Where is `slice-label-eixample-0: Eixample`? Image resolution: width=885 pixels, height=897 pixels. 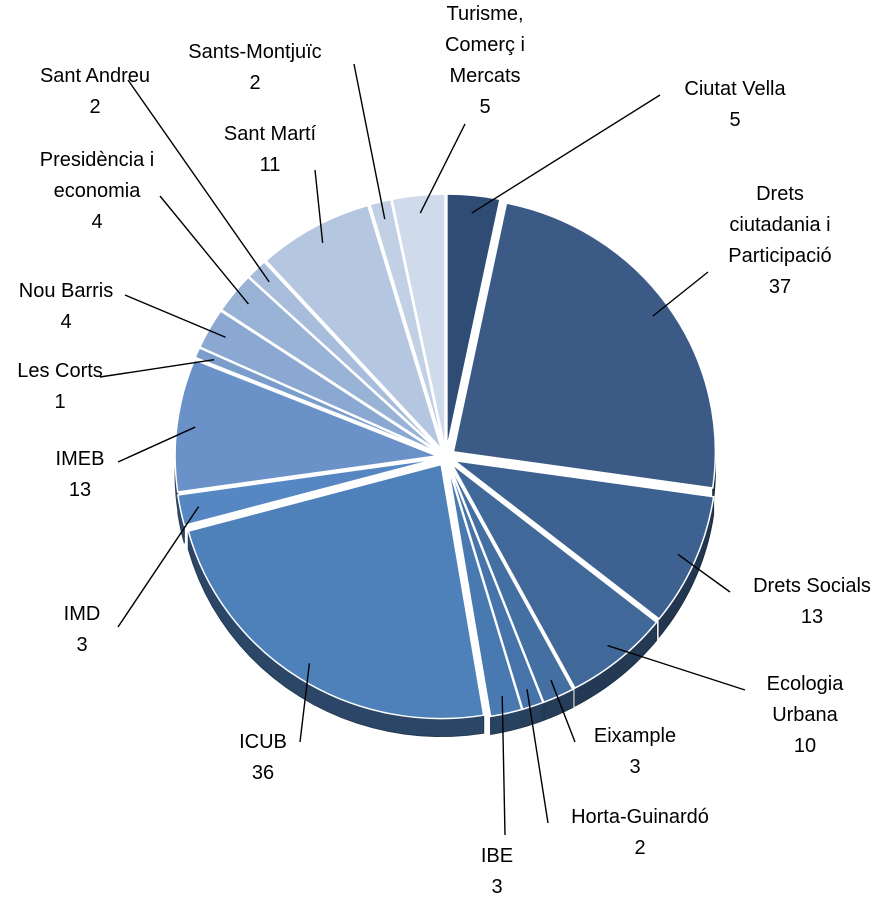
slice-label-eixample-0: Eixample is located at coordinates (635, 736).